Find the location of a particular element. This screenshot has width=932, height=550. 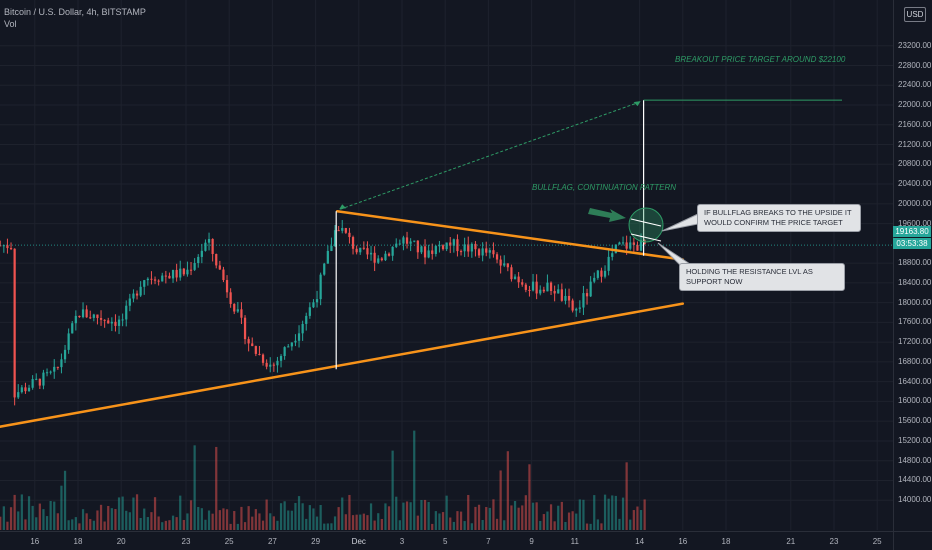

currency-badge: USD is located at coordinates (915, 14).